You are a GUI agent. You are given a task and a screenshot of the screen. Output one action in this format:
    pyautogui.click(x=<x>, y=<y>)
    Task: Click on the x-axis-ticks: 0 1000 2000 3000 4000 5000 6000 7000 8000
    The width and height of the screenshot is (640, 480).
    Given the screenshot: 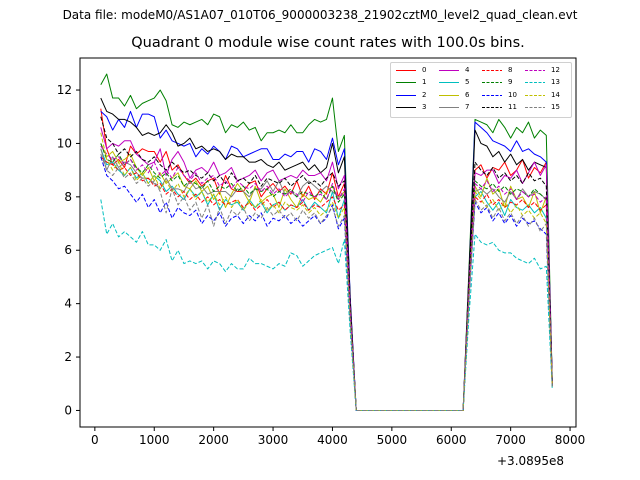 What is the action you would take?
    pyautogui.click(x=338, y=437)
    